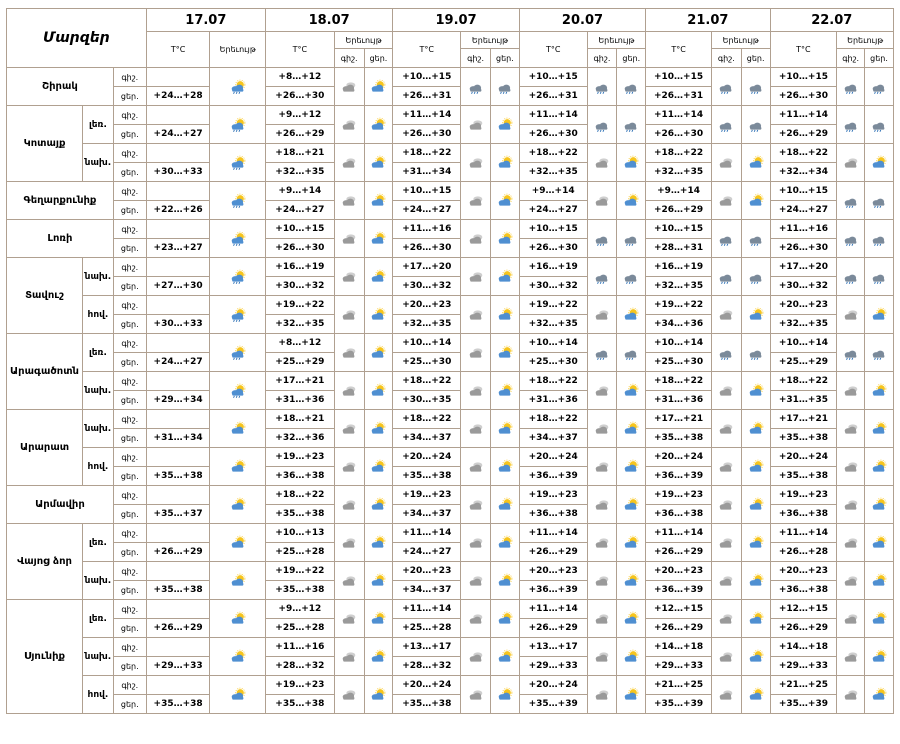 The height and width of the screenshot is (744, 900). What do you see at coordinates (678, 400) in the screenshot?
I see `temp-cell: +31…+36` at bounding box center [678, 400].